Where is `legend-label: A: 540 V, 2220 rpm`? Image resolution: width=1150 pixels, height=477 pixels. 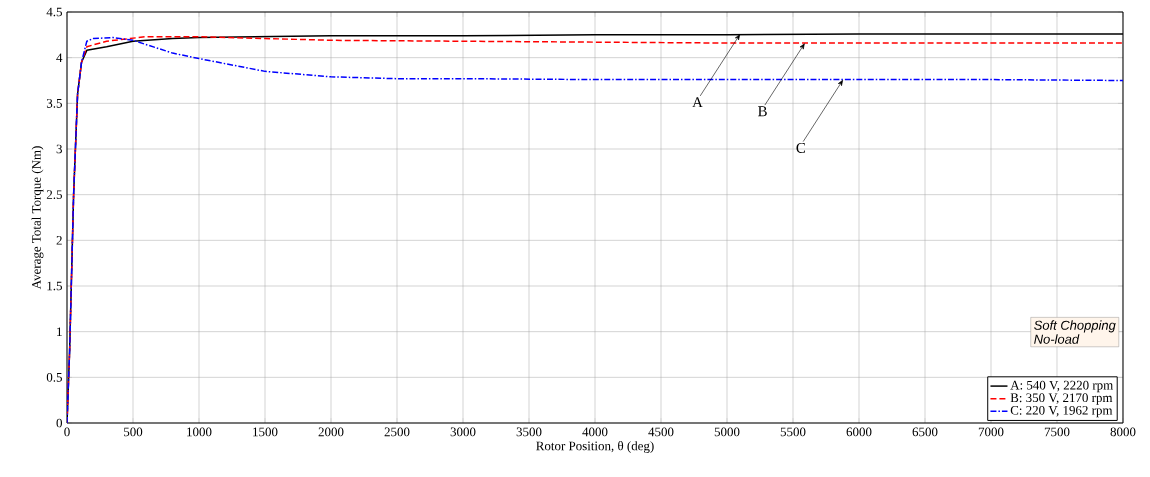
legend-label: A: 540 V, 2220 rpm is located at coordinates (1062, 386).